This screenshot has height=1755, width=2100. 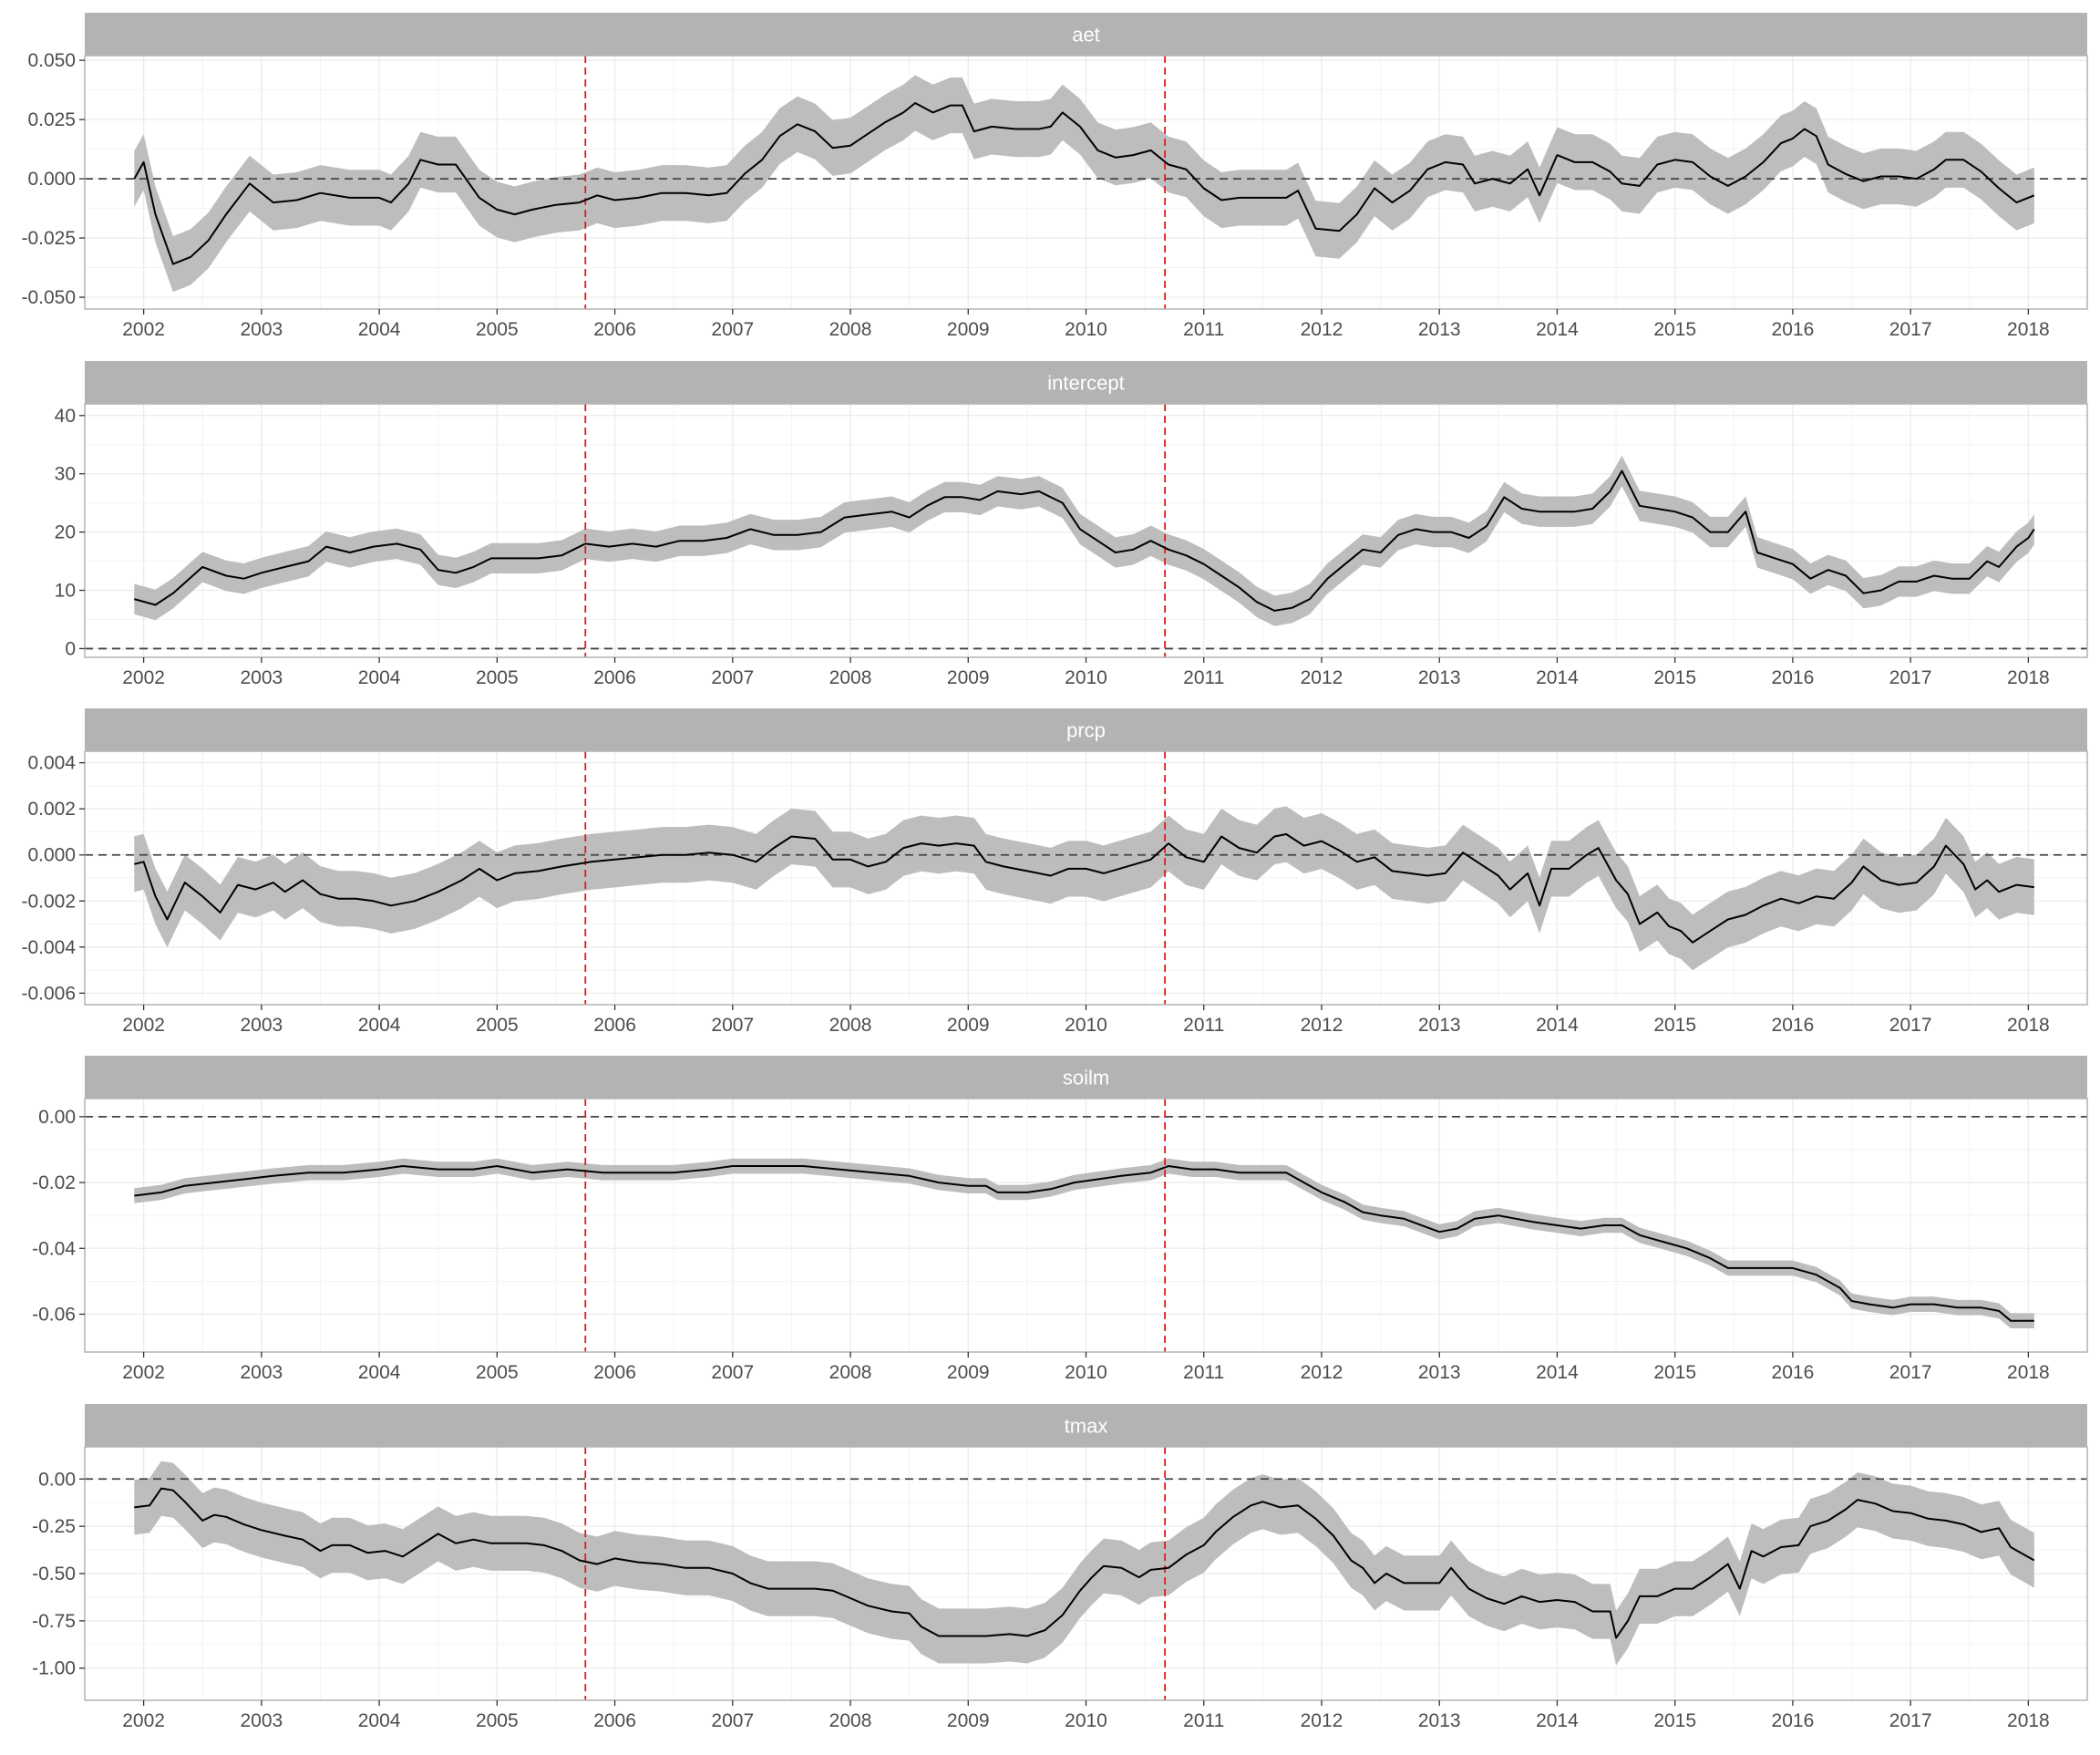 I want to click on y-tick-label: -0.006, so click(x=49, y=993).